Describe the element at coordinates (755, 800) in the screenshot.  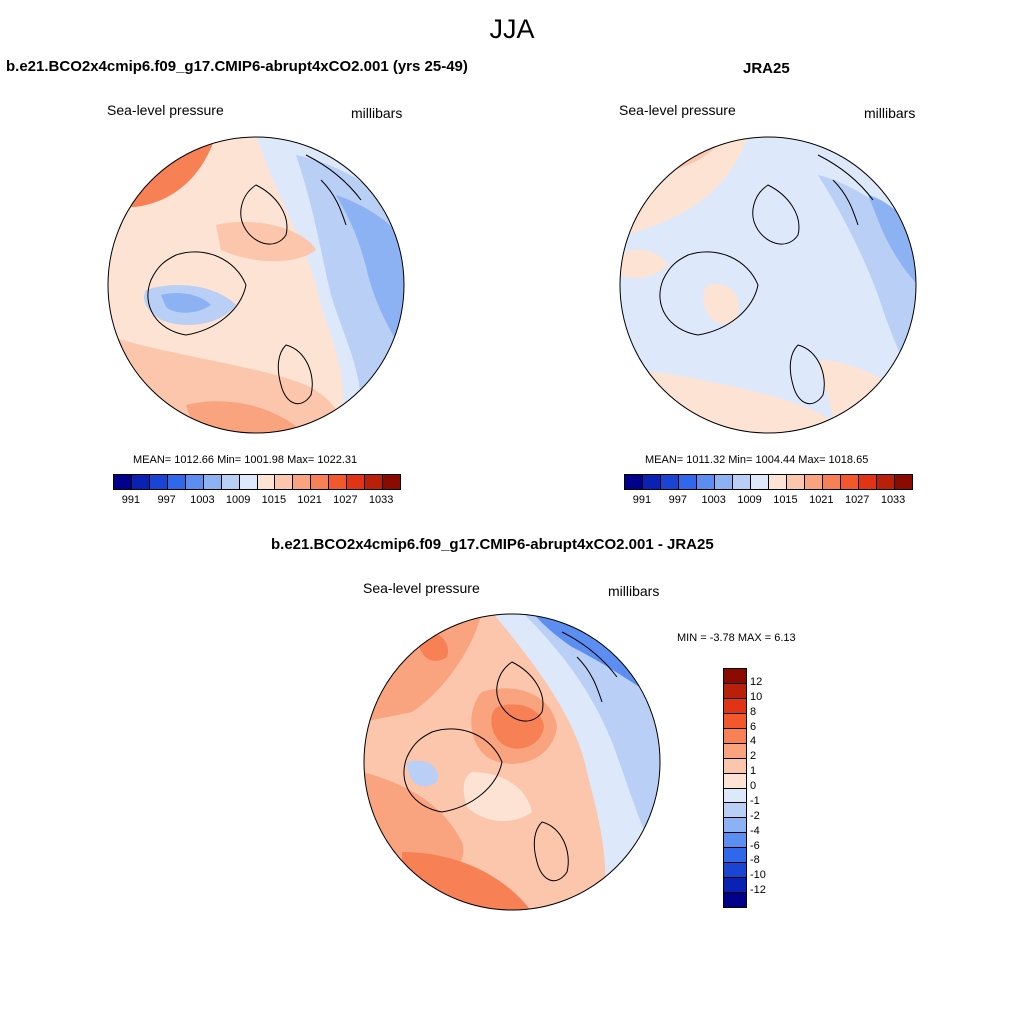
I see `colorbar-tick-label: -1` at that location.